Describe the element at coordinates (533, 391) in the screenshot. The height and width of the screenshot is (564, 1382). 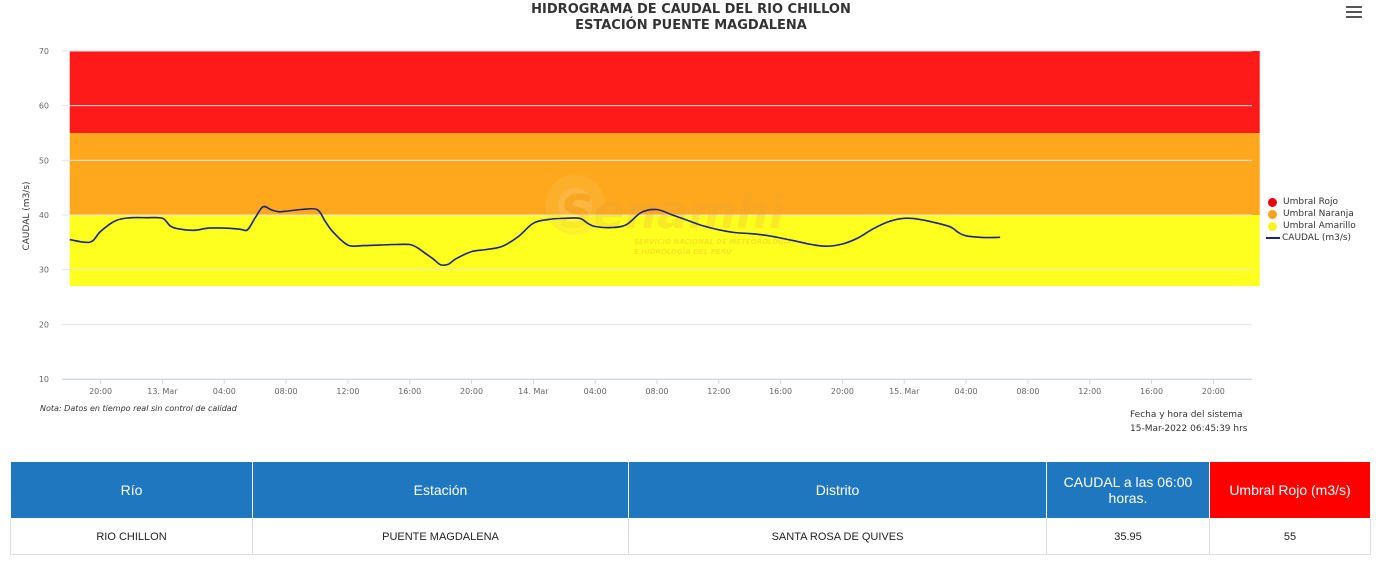
I see `x-tick-label: 14. Mar` at that location.